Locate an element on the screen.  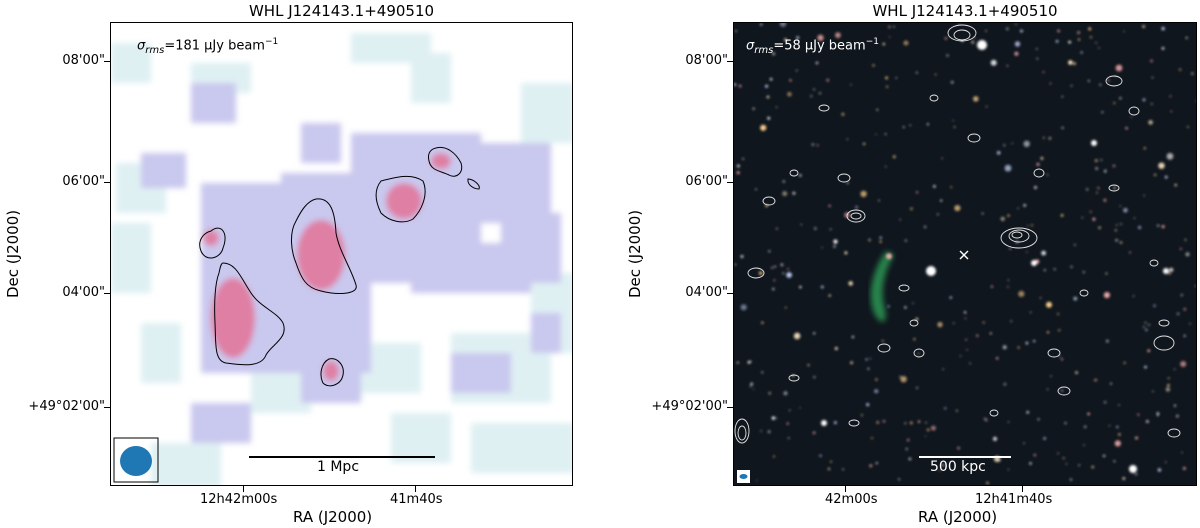
left-xtick-label: 12h42m00s is located at coordinates (239, 499).